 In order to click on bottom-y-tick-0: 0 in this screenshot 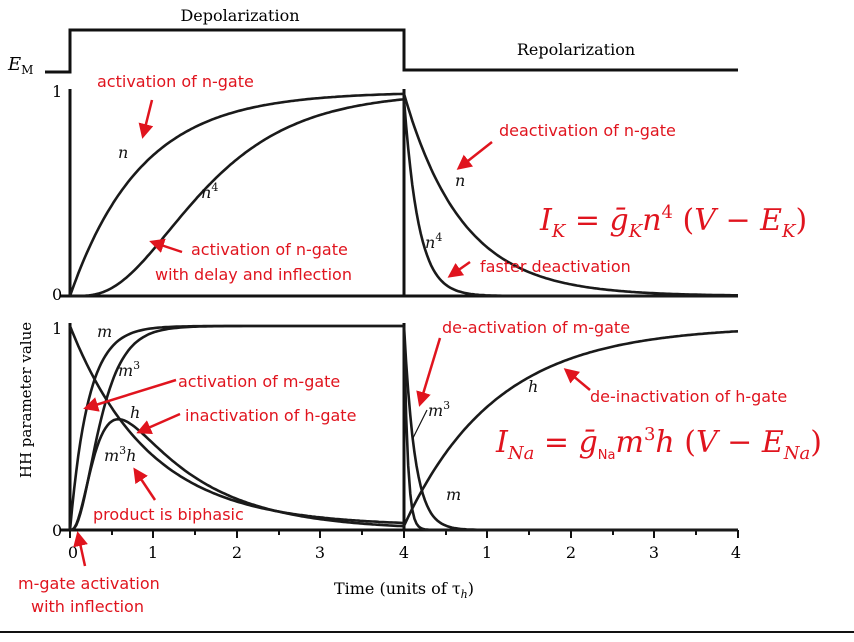, I will do `click(57, 530)`.